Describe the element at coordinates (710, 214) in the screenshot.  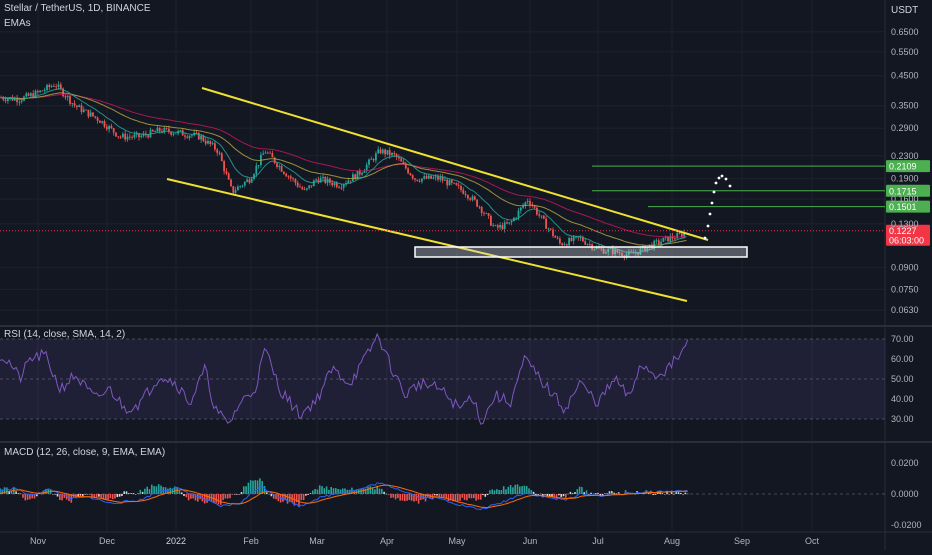
I see `projection-dot` at that location.